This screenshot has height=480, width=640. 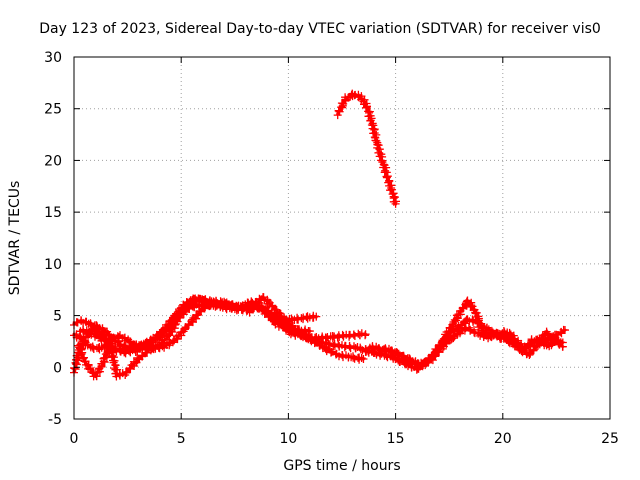 What do you see at coordinates (57, 317) in the screenshot?
I see `y-tick-label: 5` at bounding box center [57, 317].